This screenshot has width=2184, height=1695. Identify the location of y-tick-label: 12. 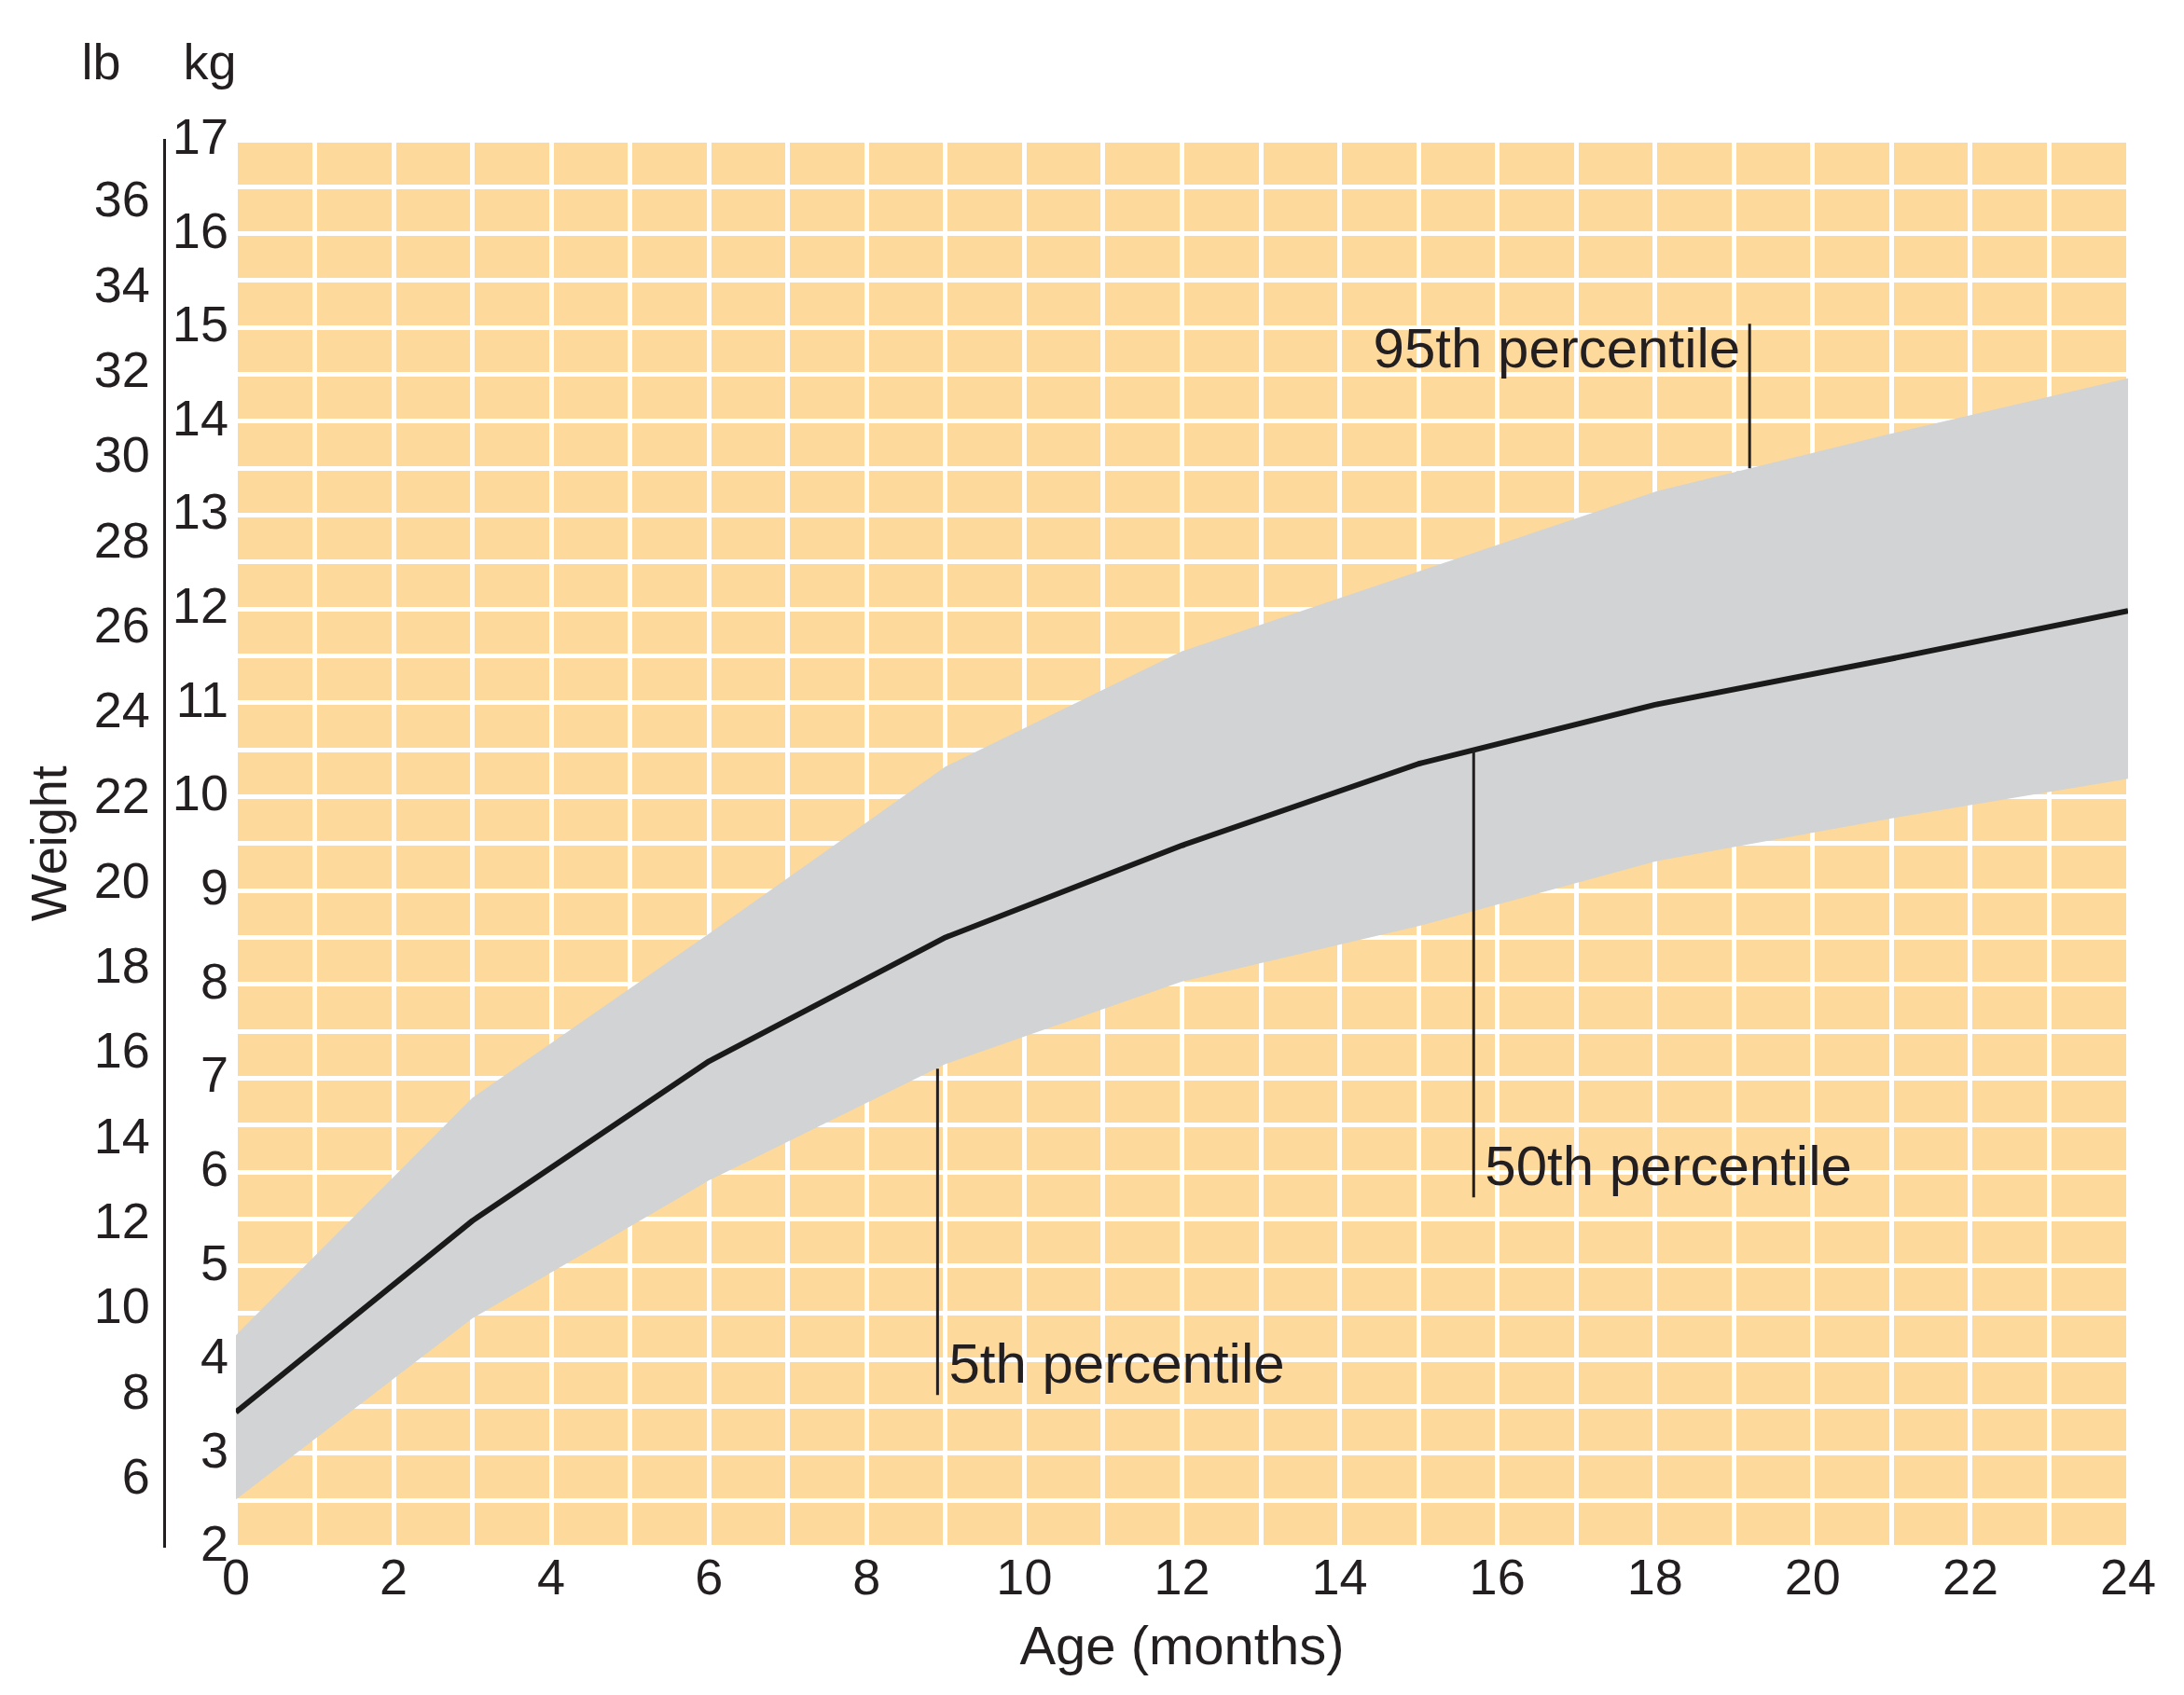
(200, 605).